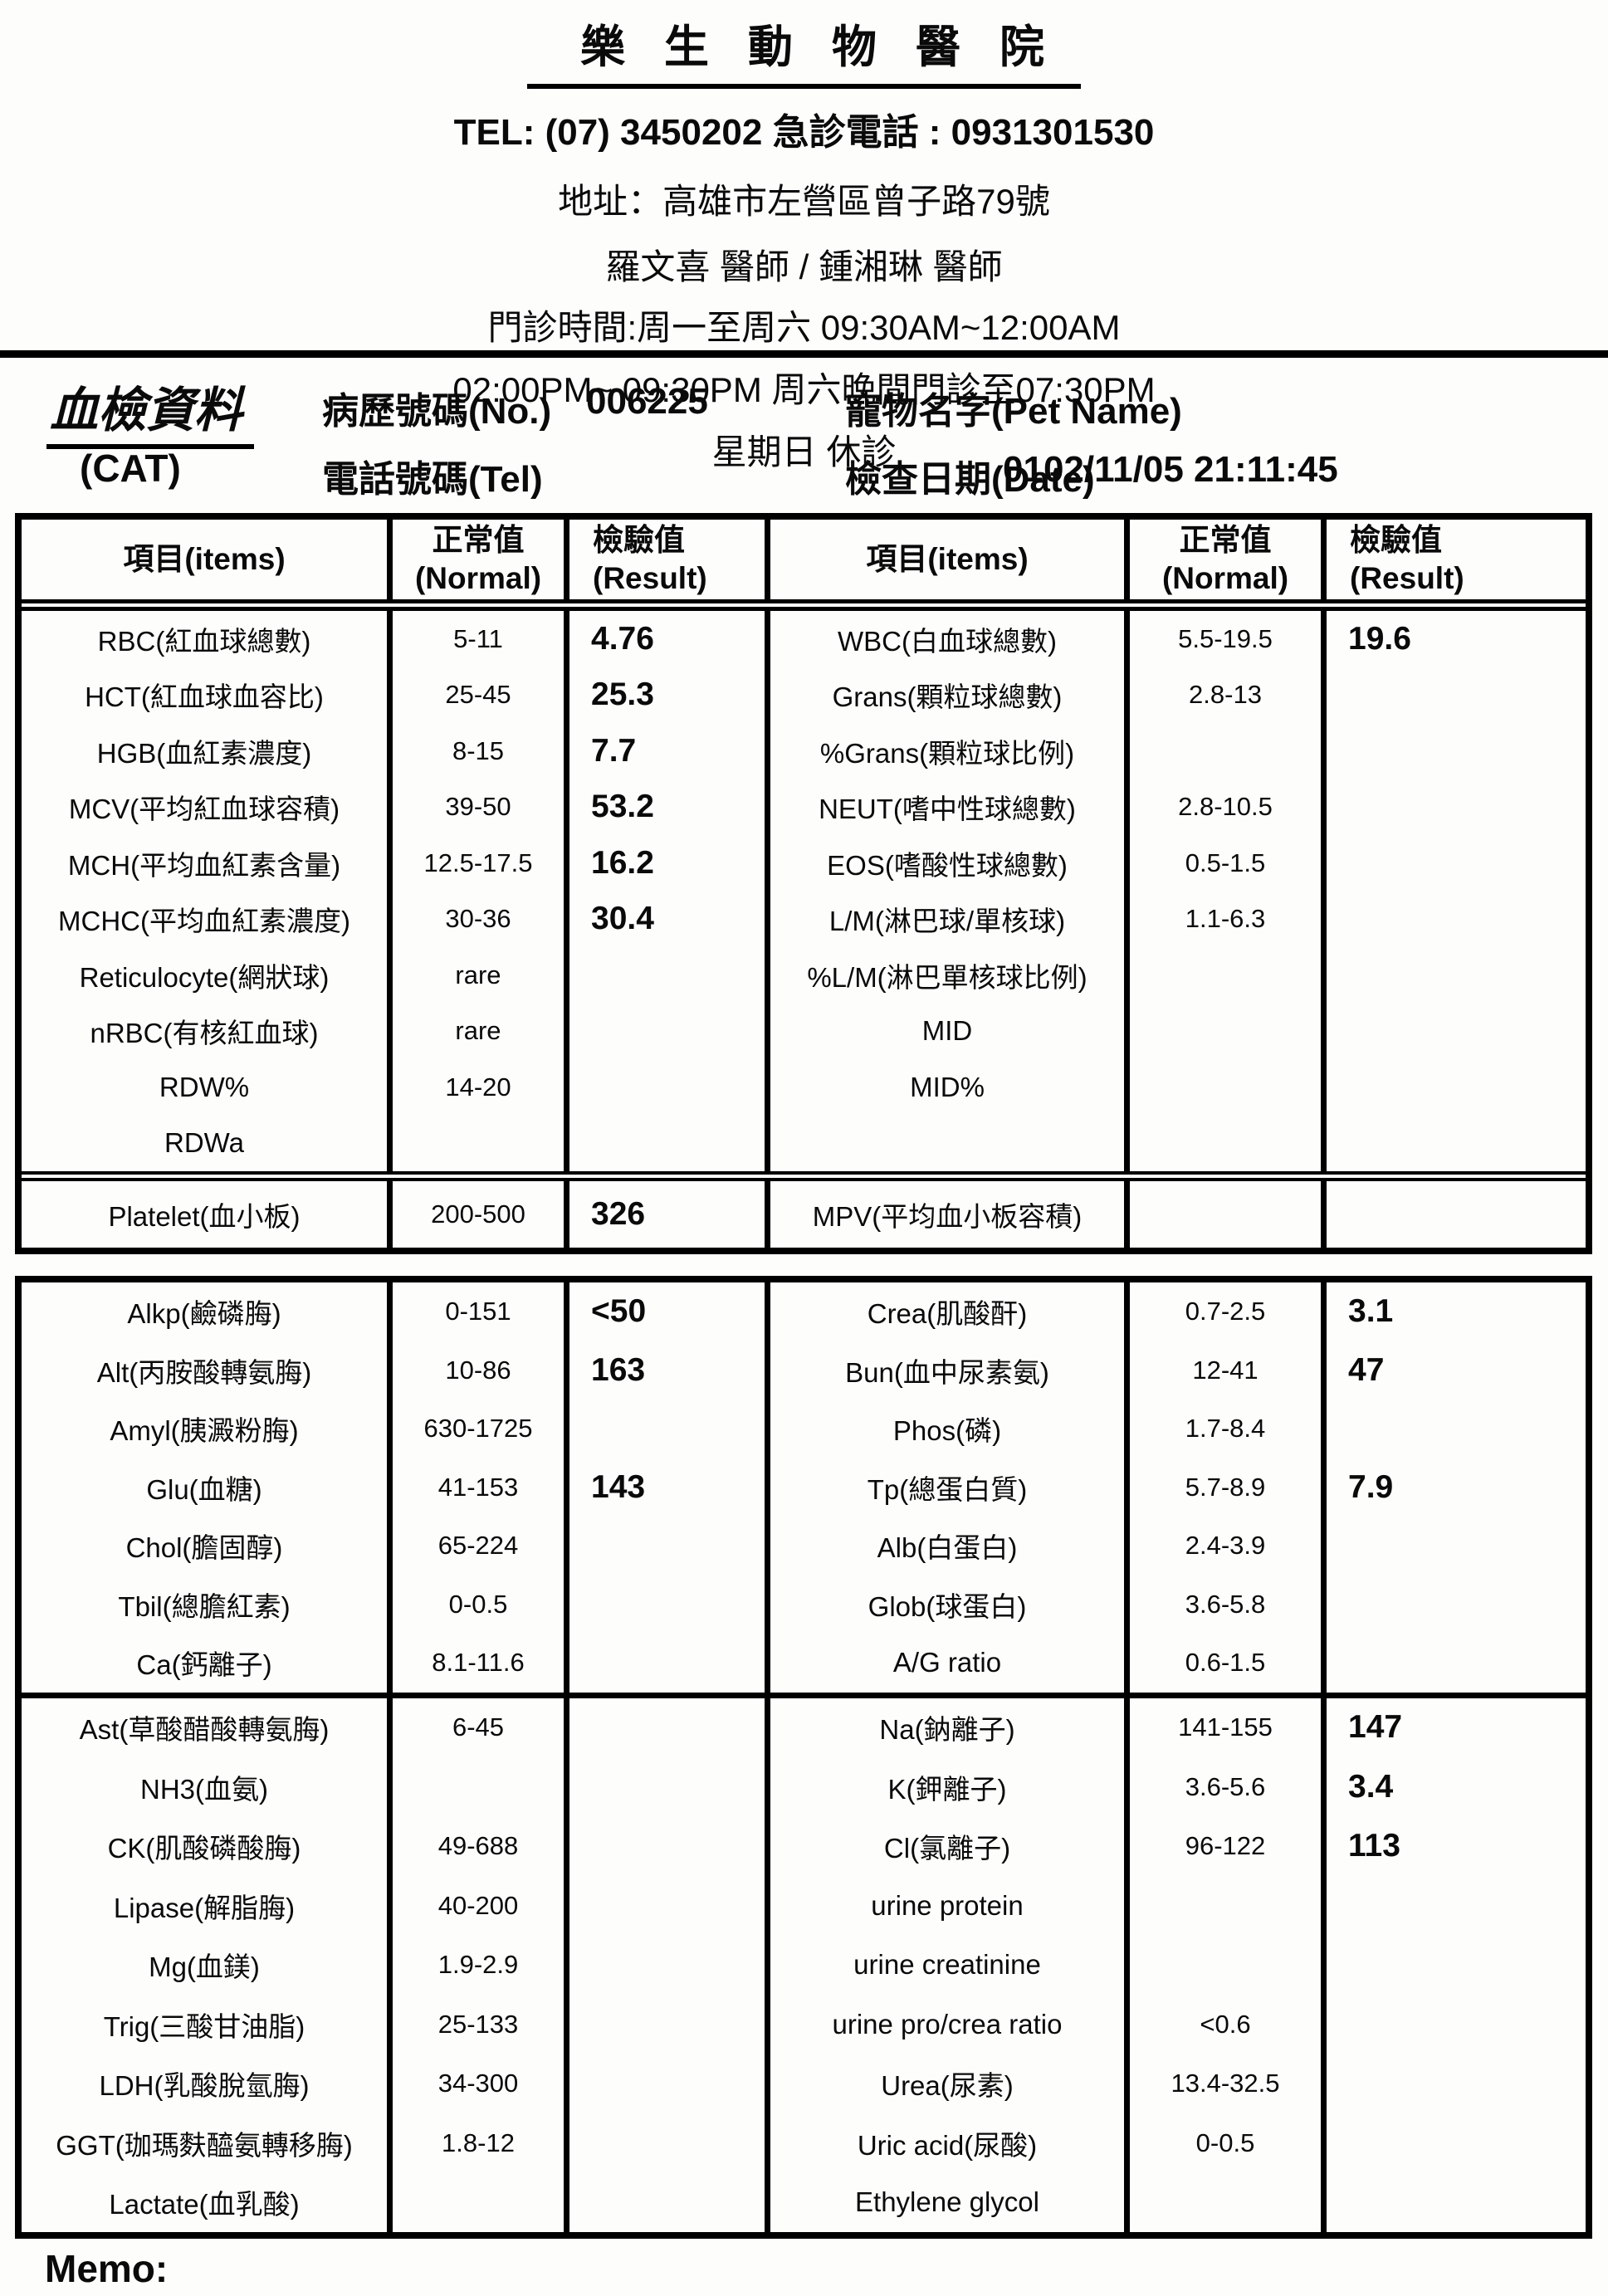 Image resolution: width=1608 pixels, height=2296 pixels. Describe the element at coordinates (1228, 2083) in the screenshot. I see `normal-range: 13.4-32.5` at that location.